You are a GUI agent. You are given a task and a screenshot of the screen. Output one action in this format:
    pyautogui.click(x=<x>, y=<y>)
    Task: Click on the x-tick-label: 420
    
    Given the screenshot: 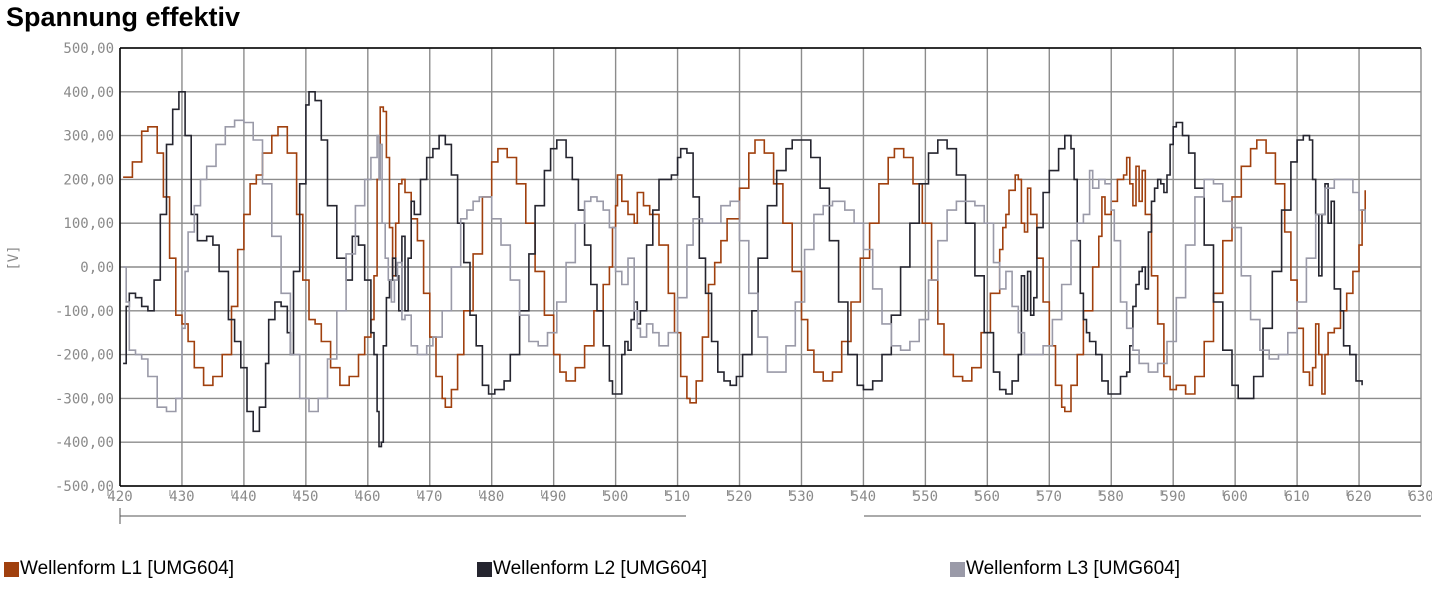 What is the action you would take?
    pyautogui.click(x=119, y=497)
    